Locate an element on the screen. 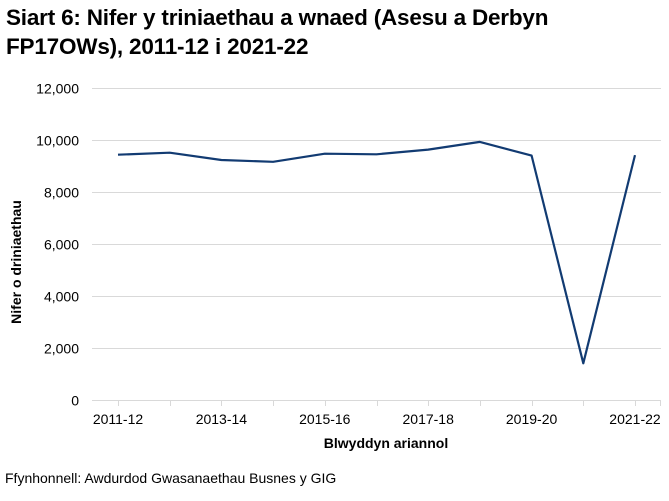 This screenshot has width=669, height=501. y-tick-label: 2,000 is located at coordinates (61, 349).